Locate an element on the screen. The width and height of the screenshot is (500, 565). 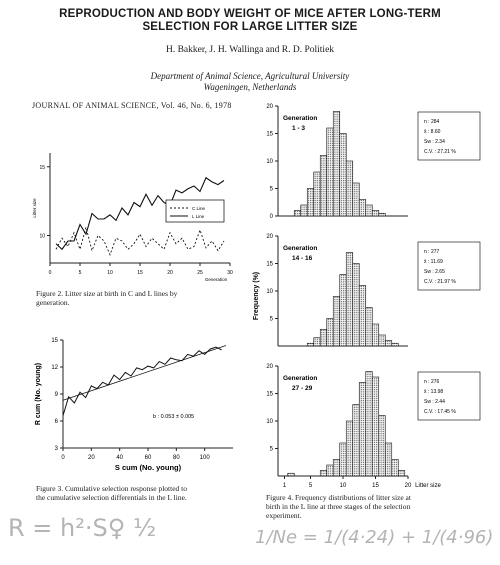
paper-title-line2: SELECTION FOR LARGE LITTER SIZE is located at coordinates (250, 27).